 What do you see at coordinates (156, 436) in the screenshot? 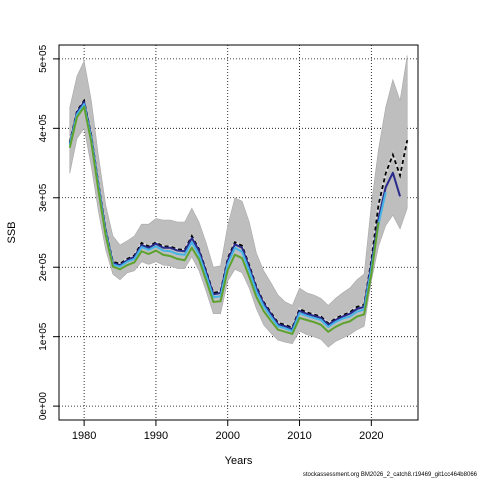
I see `x-tick-label: 1990` at bounding box center [156, 436].